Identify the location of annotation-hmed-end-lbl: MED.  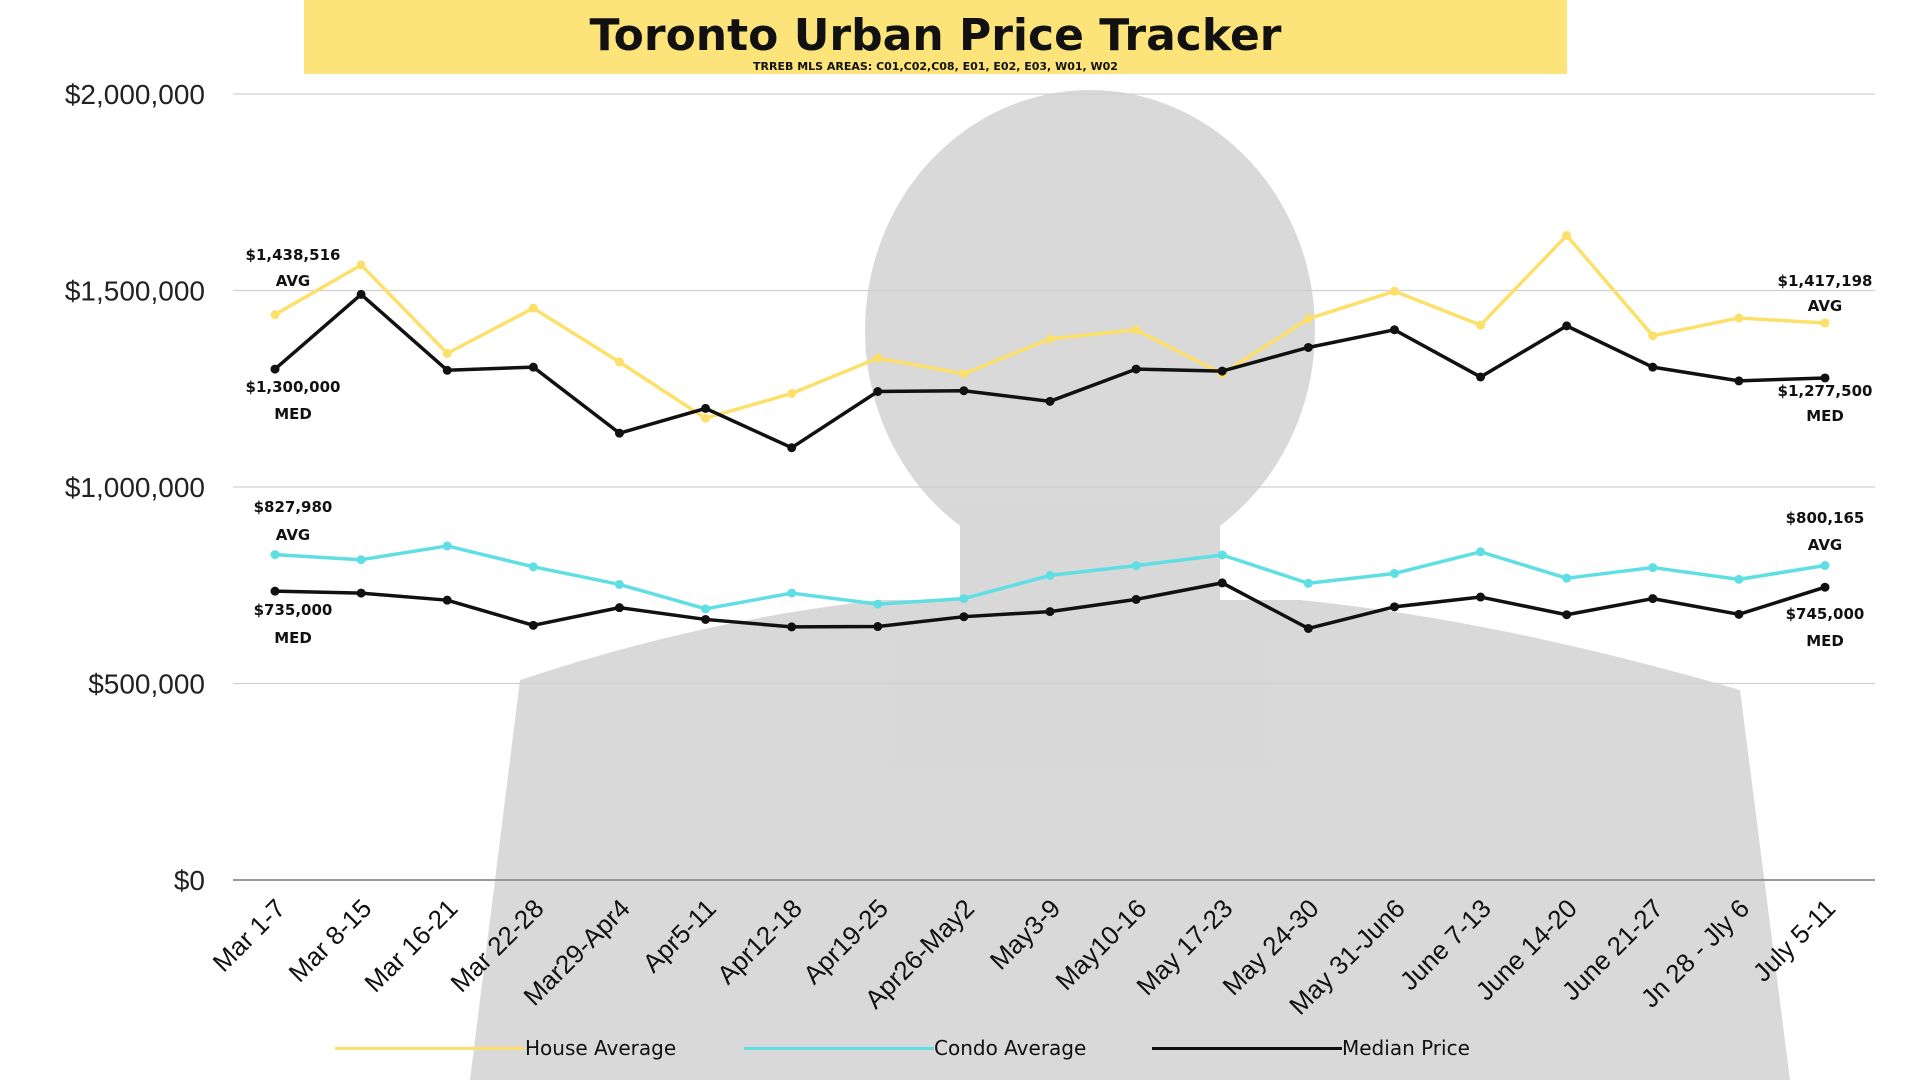
(1825, 416).